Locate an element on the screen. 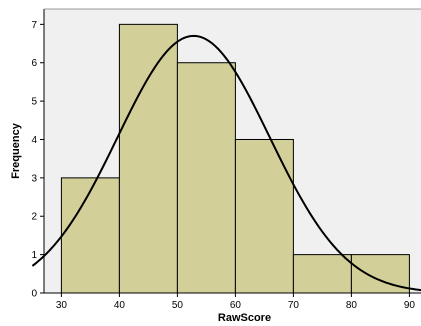 The height and width of the screenshot is (326, 421). y-tick-label-6: 6 is located at coordinates (34, 63).